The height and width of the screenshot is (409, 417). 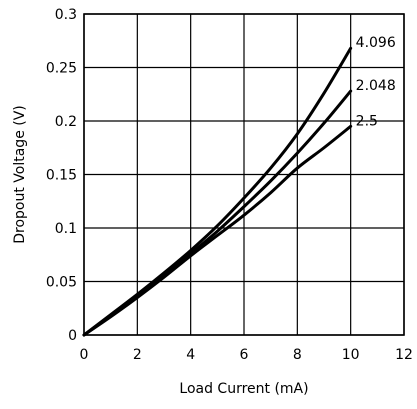 I want to click on y-tick-label: 0.05, so click(x=61, y=283).